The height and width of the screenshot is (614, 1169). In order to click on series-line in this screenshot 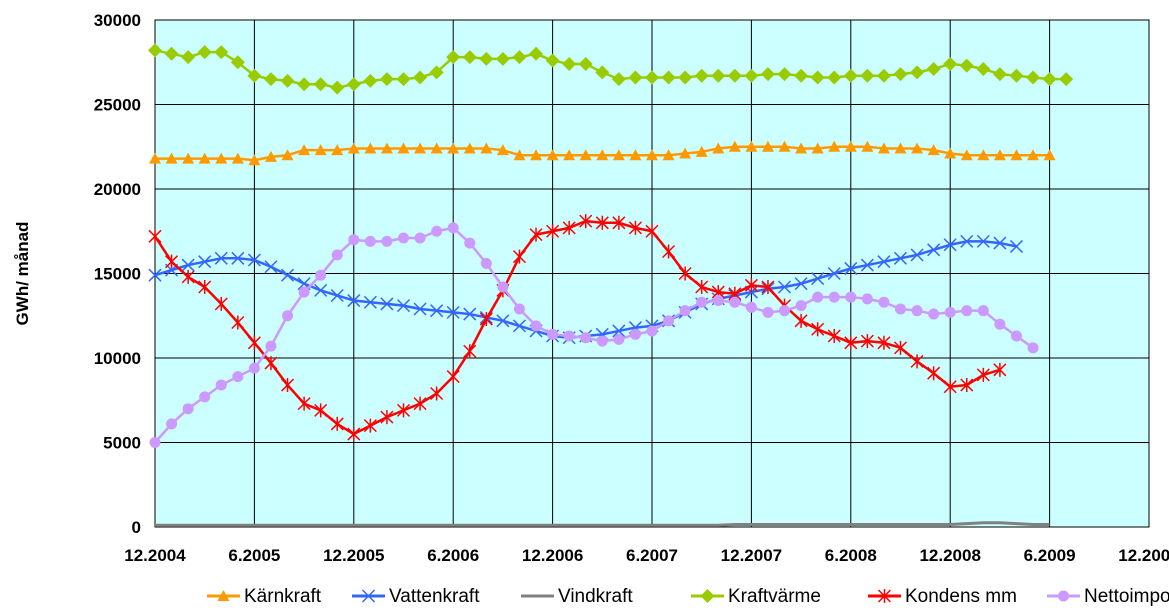, I will do `click(602, 524)`.